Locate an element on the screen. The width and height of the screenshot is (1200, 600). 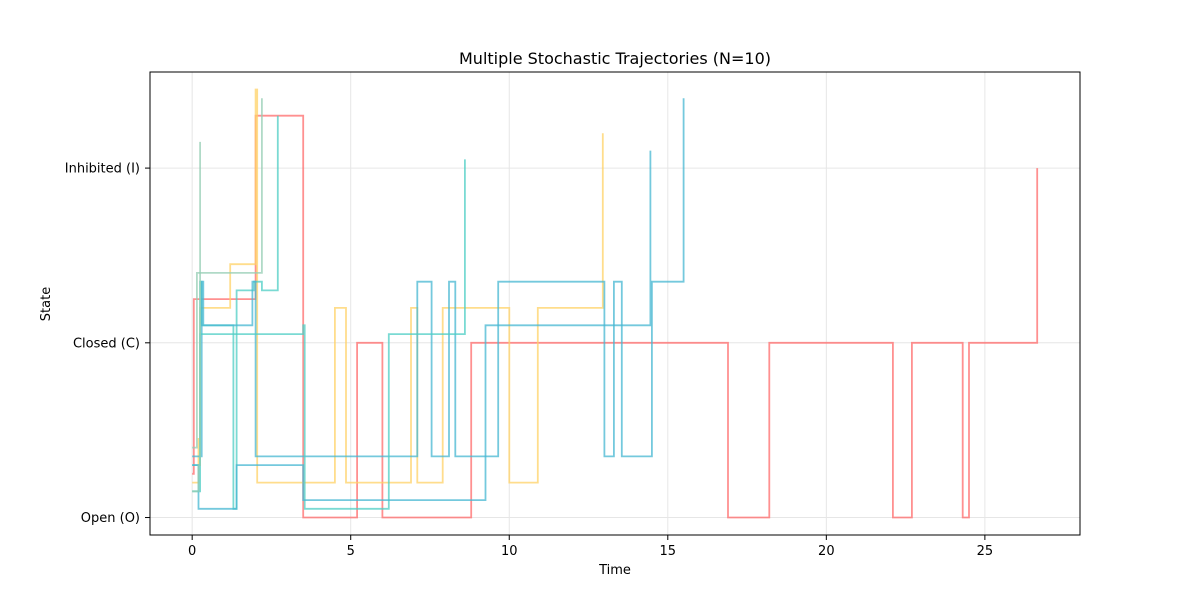
x-tick-label: 10 is located at coordinates (509, 551).